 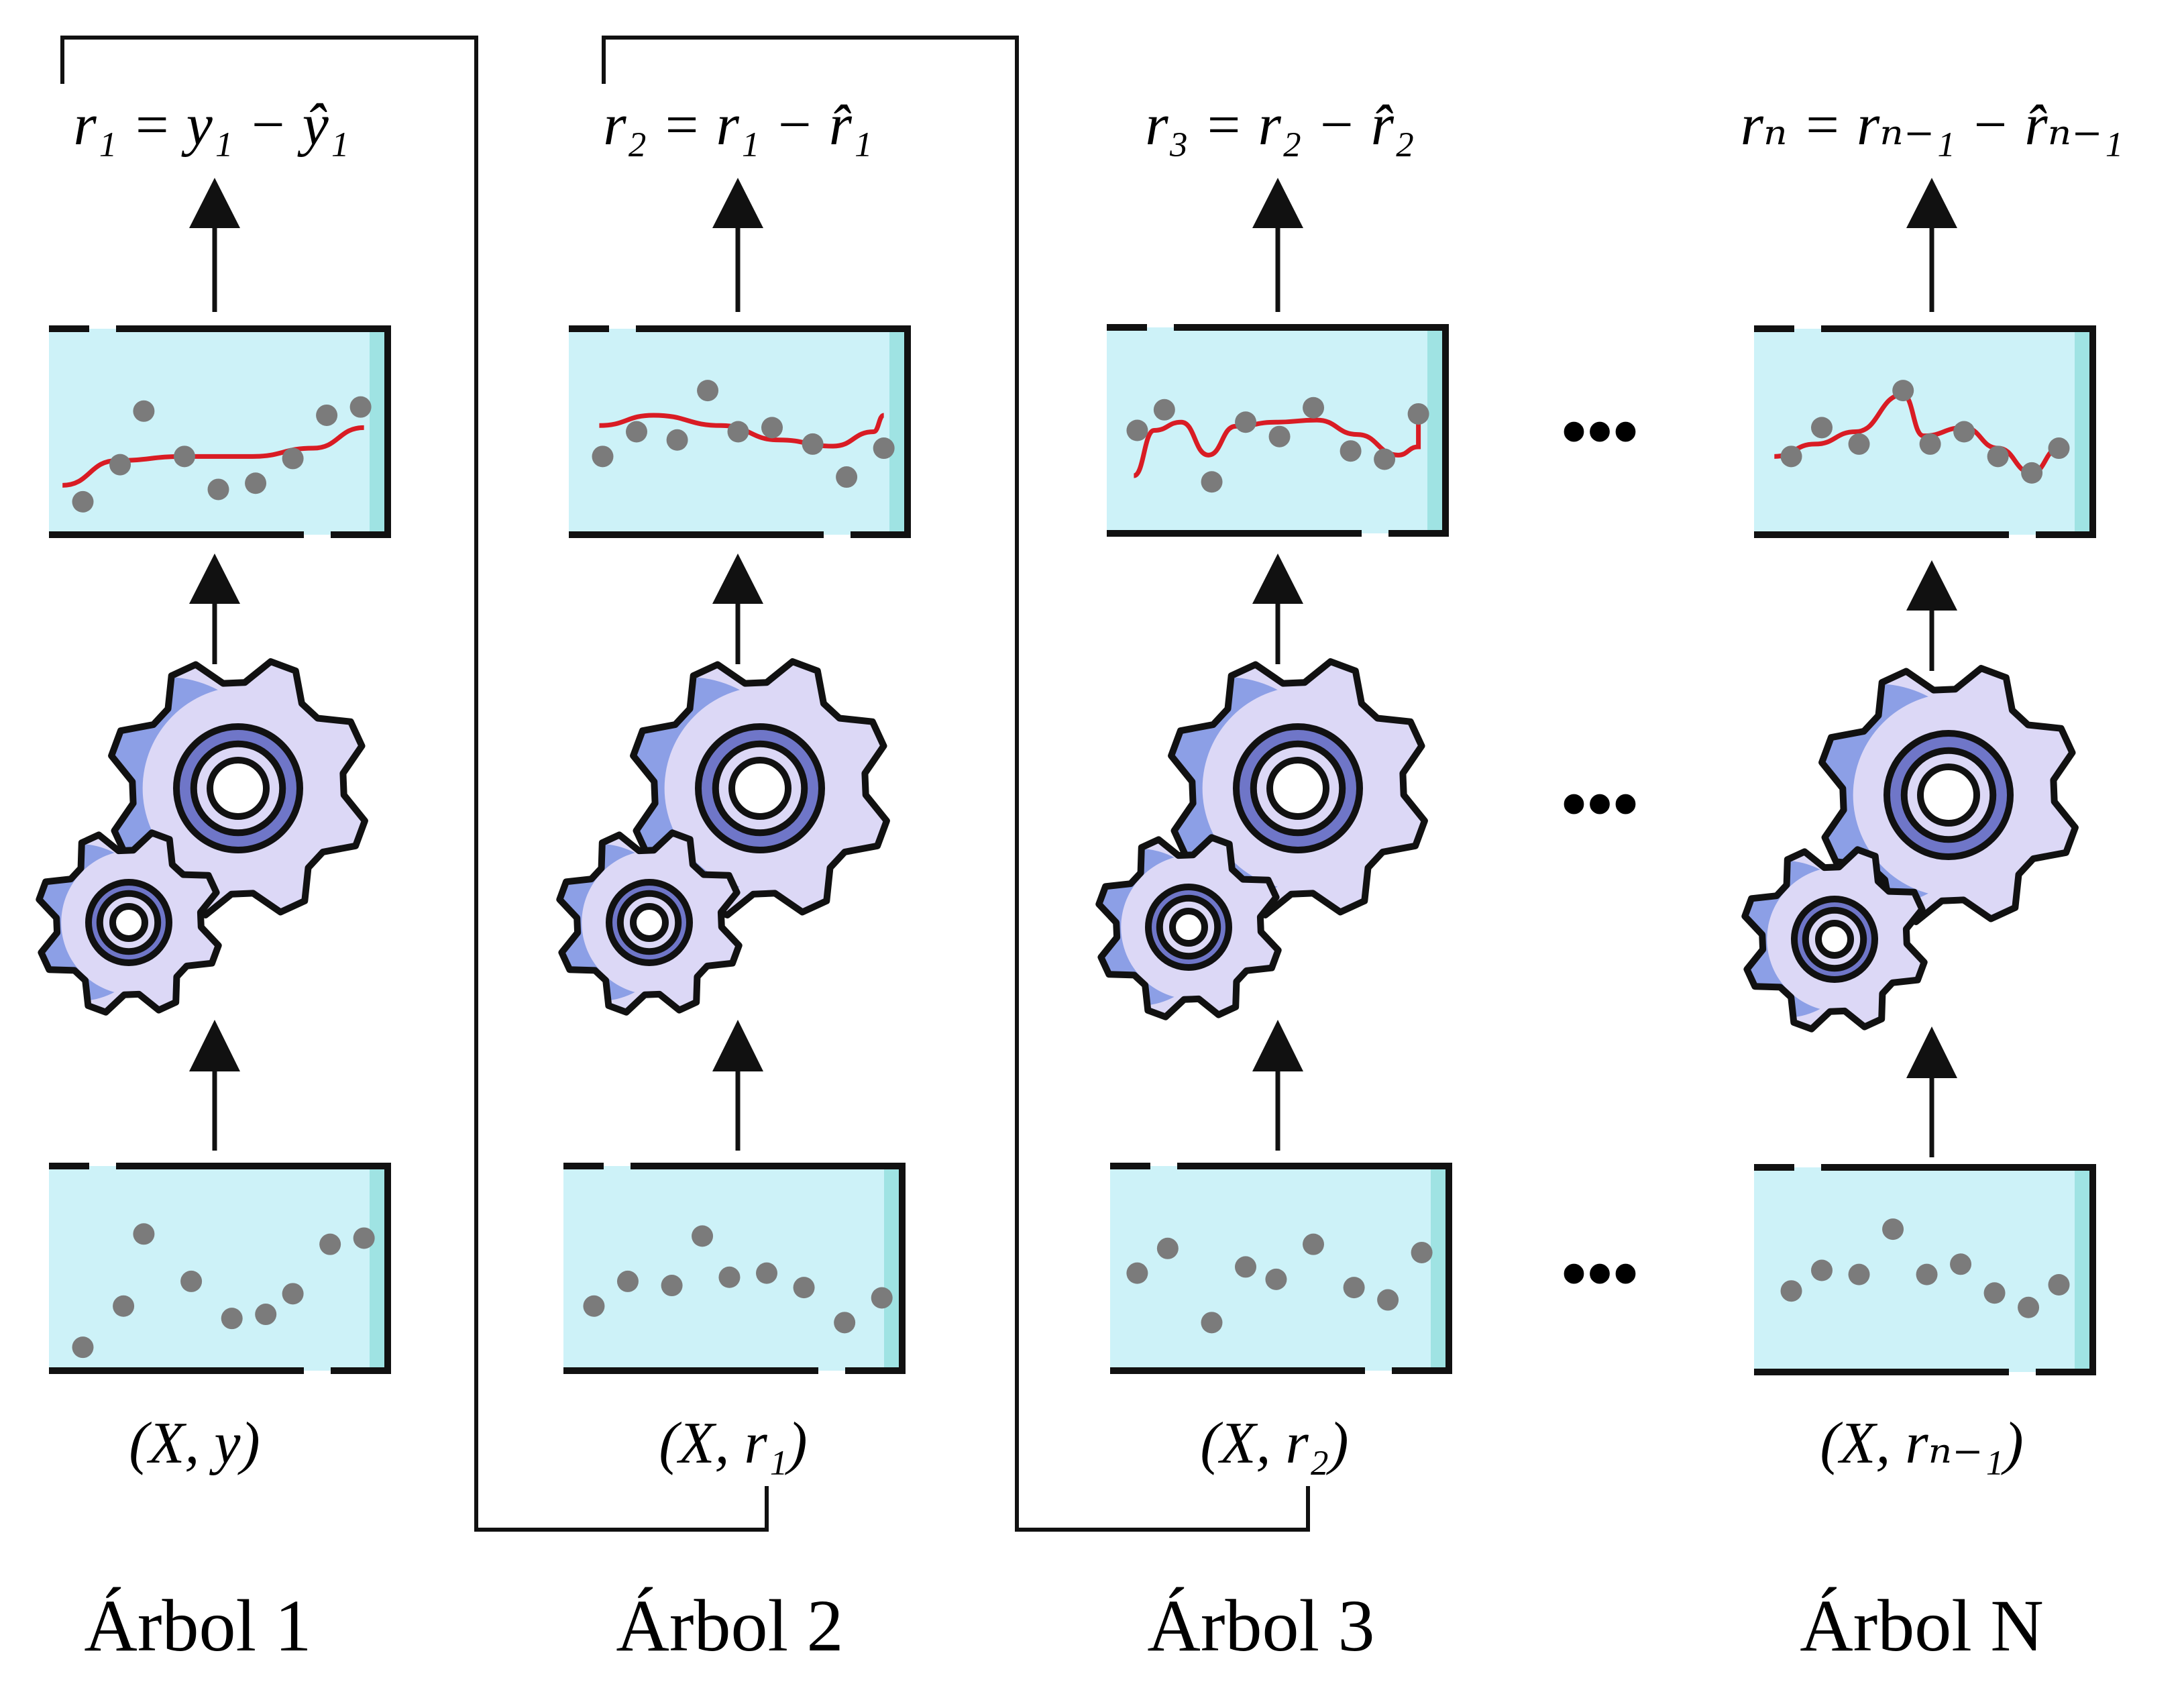 What do you see at coordinates (1600, 804) in the screenshot?
I see `ellipsis-gears: •••` at bounding box center [1600, 804].